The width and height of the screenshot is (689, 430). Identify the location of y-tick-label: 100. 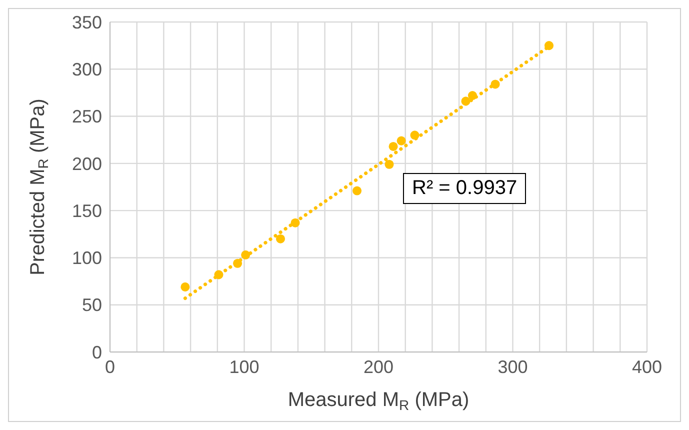
(87, 258).